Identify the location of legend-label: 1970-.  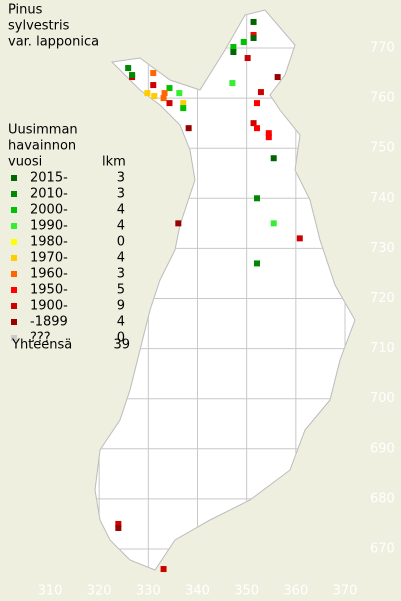
(49, 258).